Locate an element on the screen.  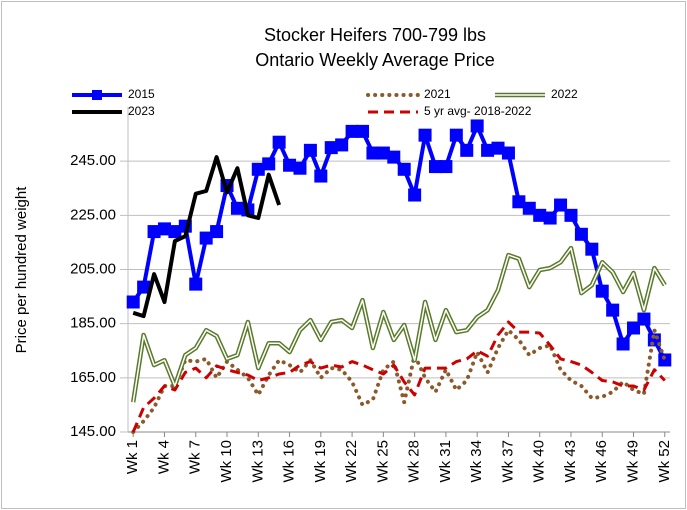
y-tick-label: 205.00 is located at coordinates (93, 268).